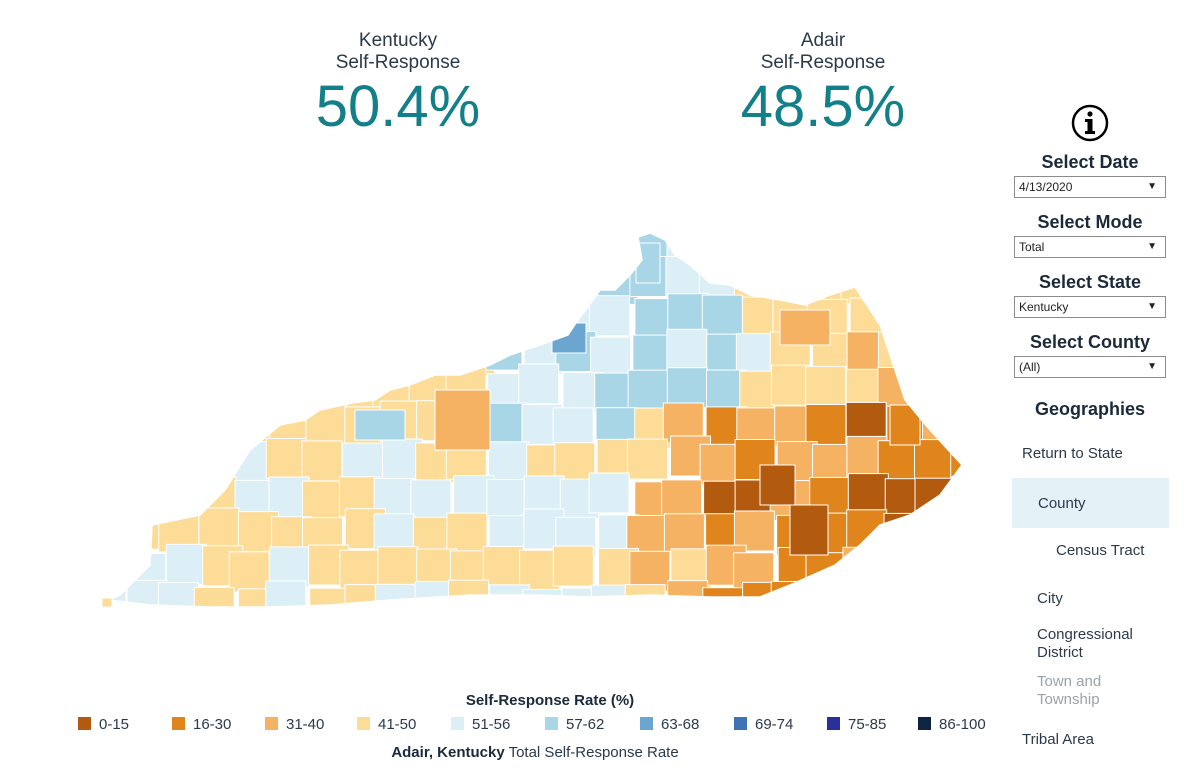 The width and height of the screenshot is (1200, 772). Describe the element at coordinates (1090, 123) in the screenshot. I see `info-icon` at that location.